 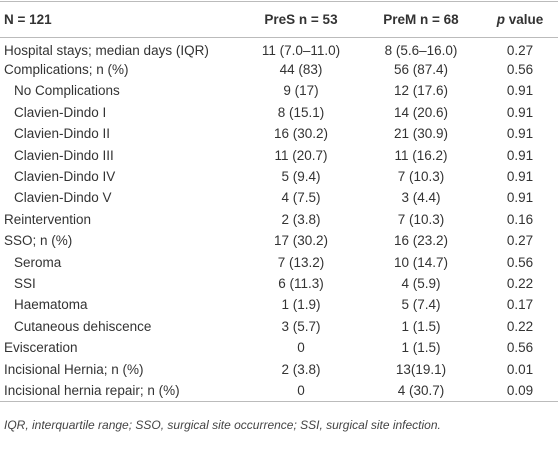 What do you see at coordinates (421, 70) in the screenshot?
I see `table-cell: 56 (87.4)` at bounding box center [421, 70].